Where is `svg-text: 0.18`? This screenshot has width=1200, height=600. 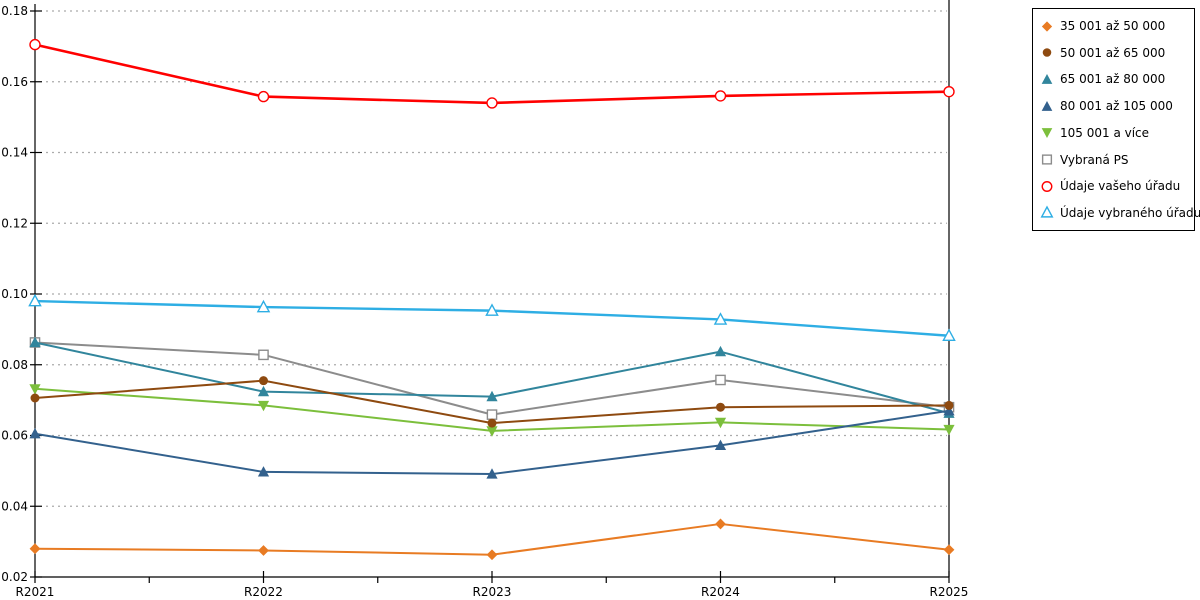
svg-text: 0.18 is located at coordinates (14, 11).